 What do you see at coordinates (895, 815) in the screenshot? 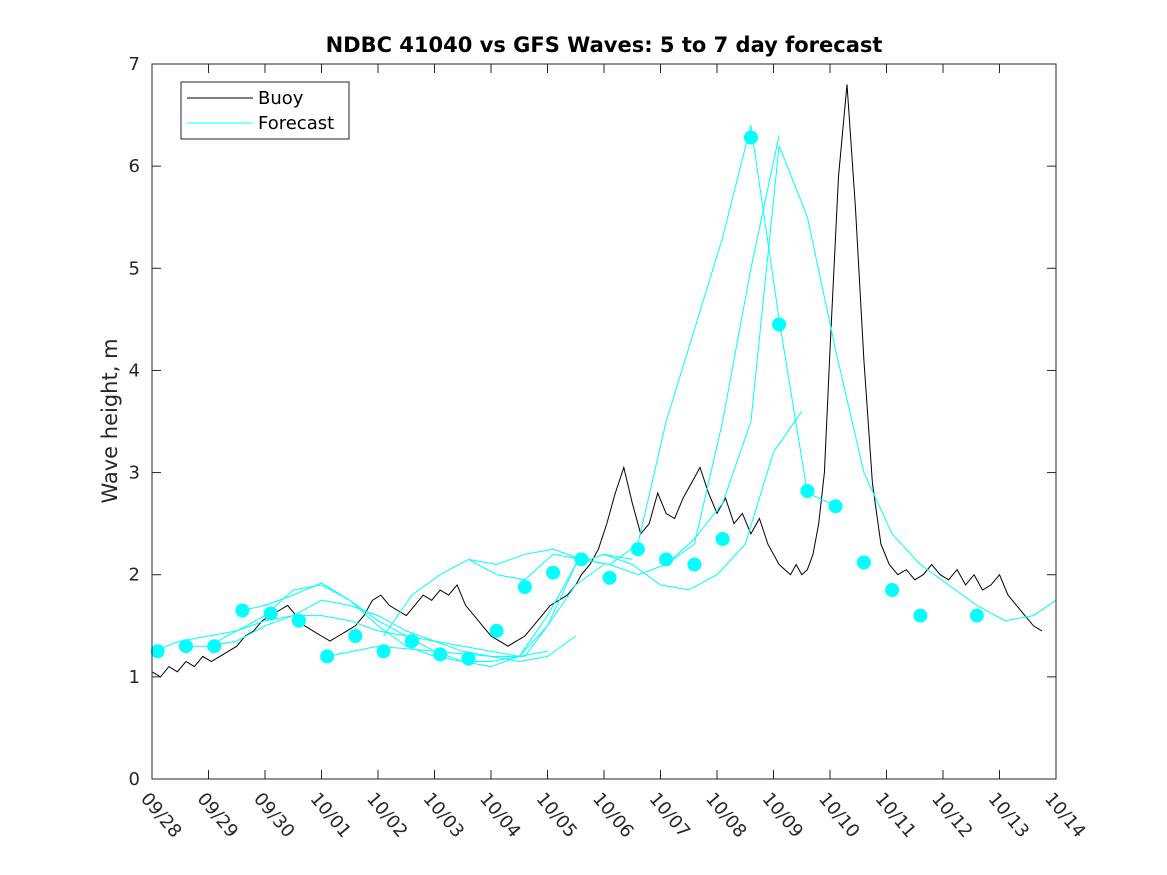
I see `x-tick-label: 10/11` at bounding box center [895, 815].